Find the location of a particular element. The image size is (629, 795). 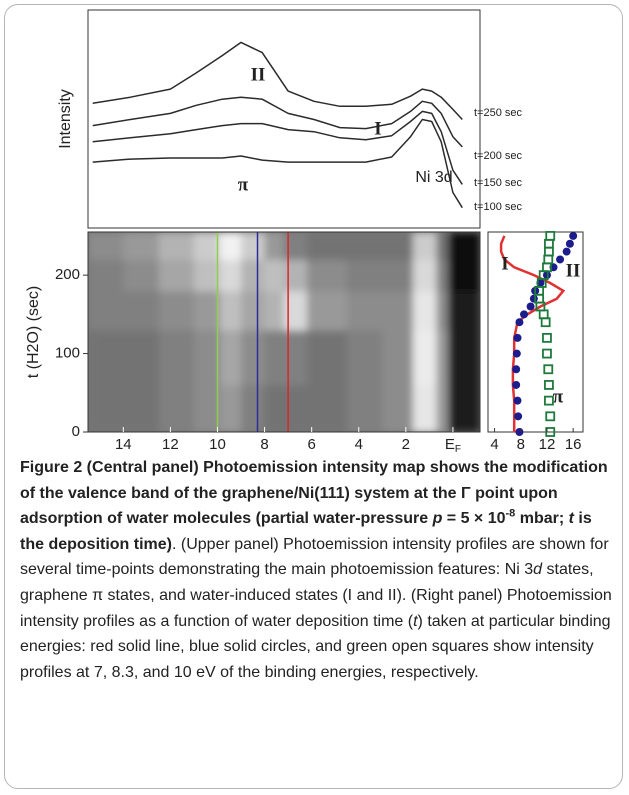

caption-text: t is located at coordinates (571, 519).